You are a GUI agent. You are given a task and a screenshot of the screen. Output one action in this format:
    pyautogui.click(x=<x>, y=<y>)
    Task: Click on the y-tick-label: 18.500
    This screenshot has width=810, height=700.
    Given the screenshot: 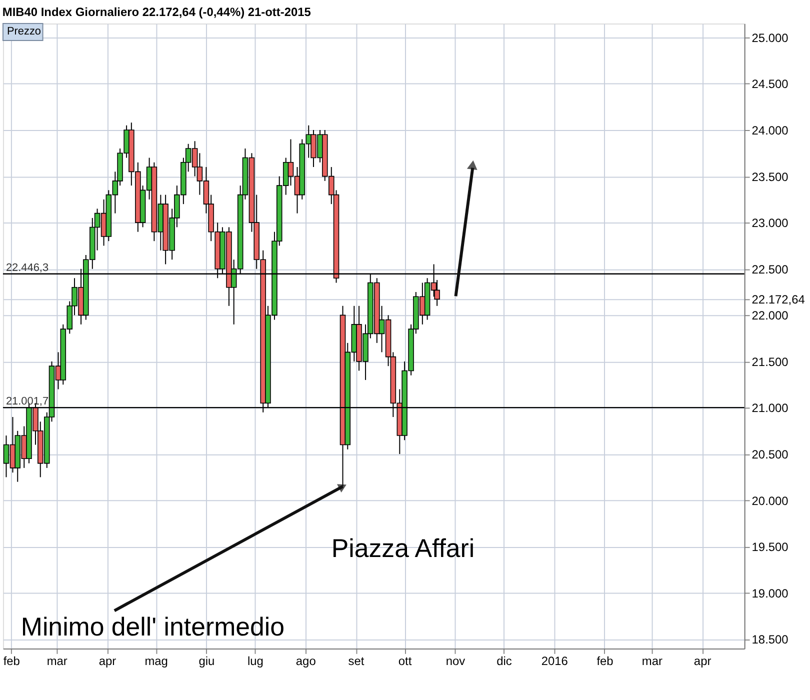 What is the action you would take?
    pyautogui.click(x=770, y=639)
    